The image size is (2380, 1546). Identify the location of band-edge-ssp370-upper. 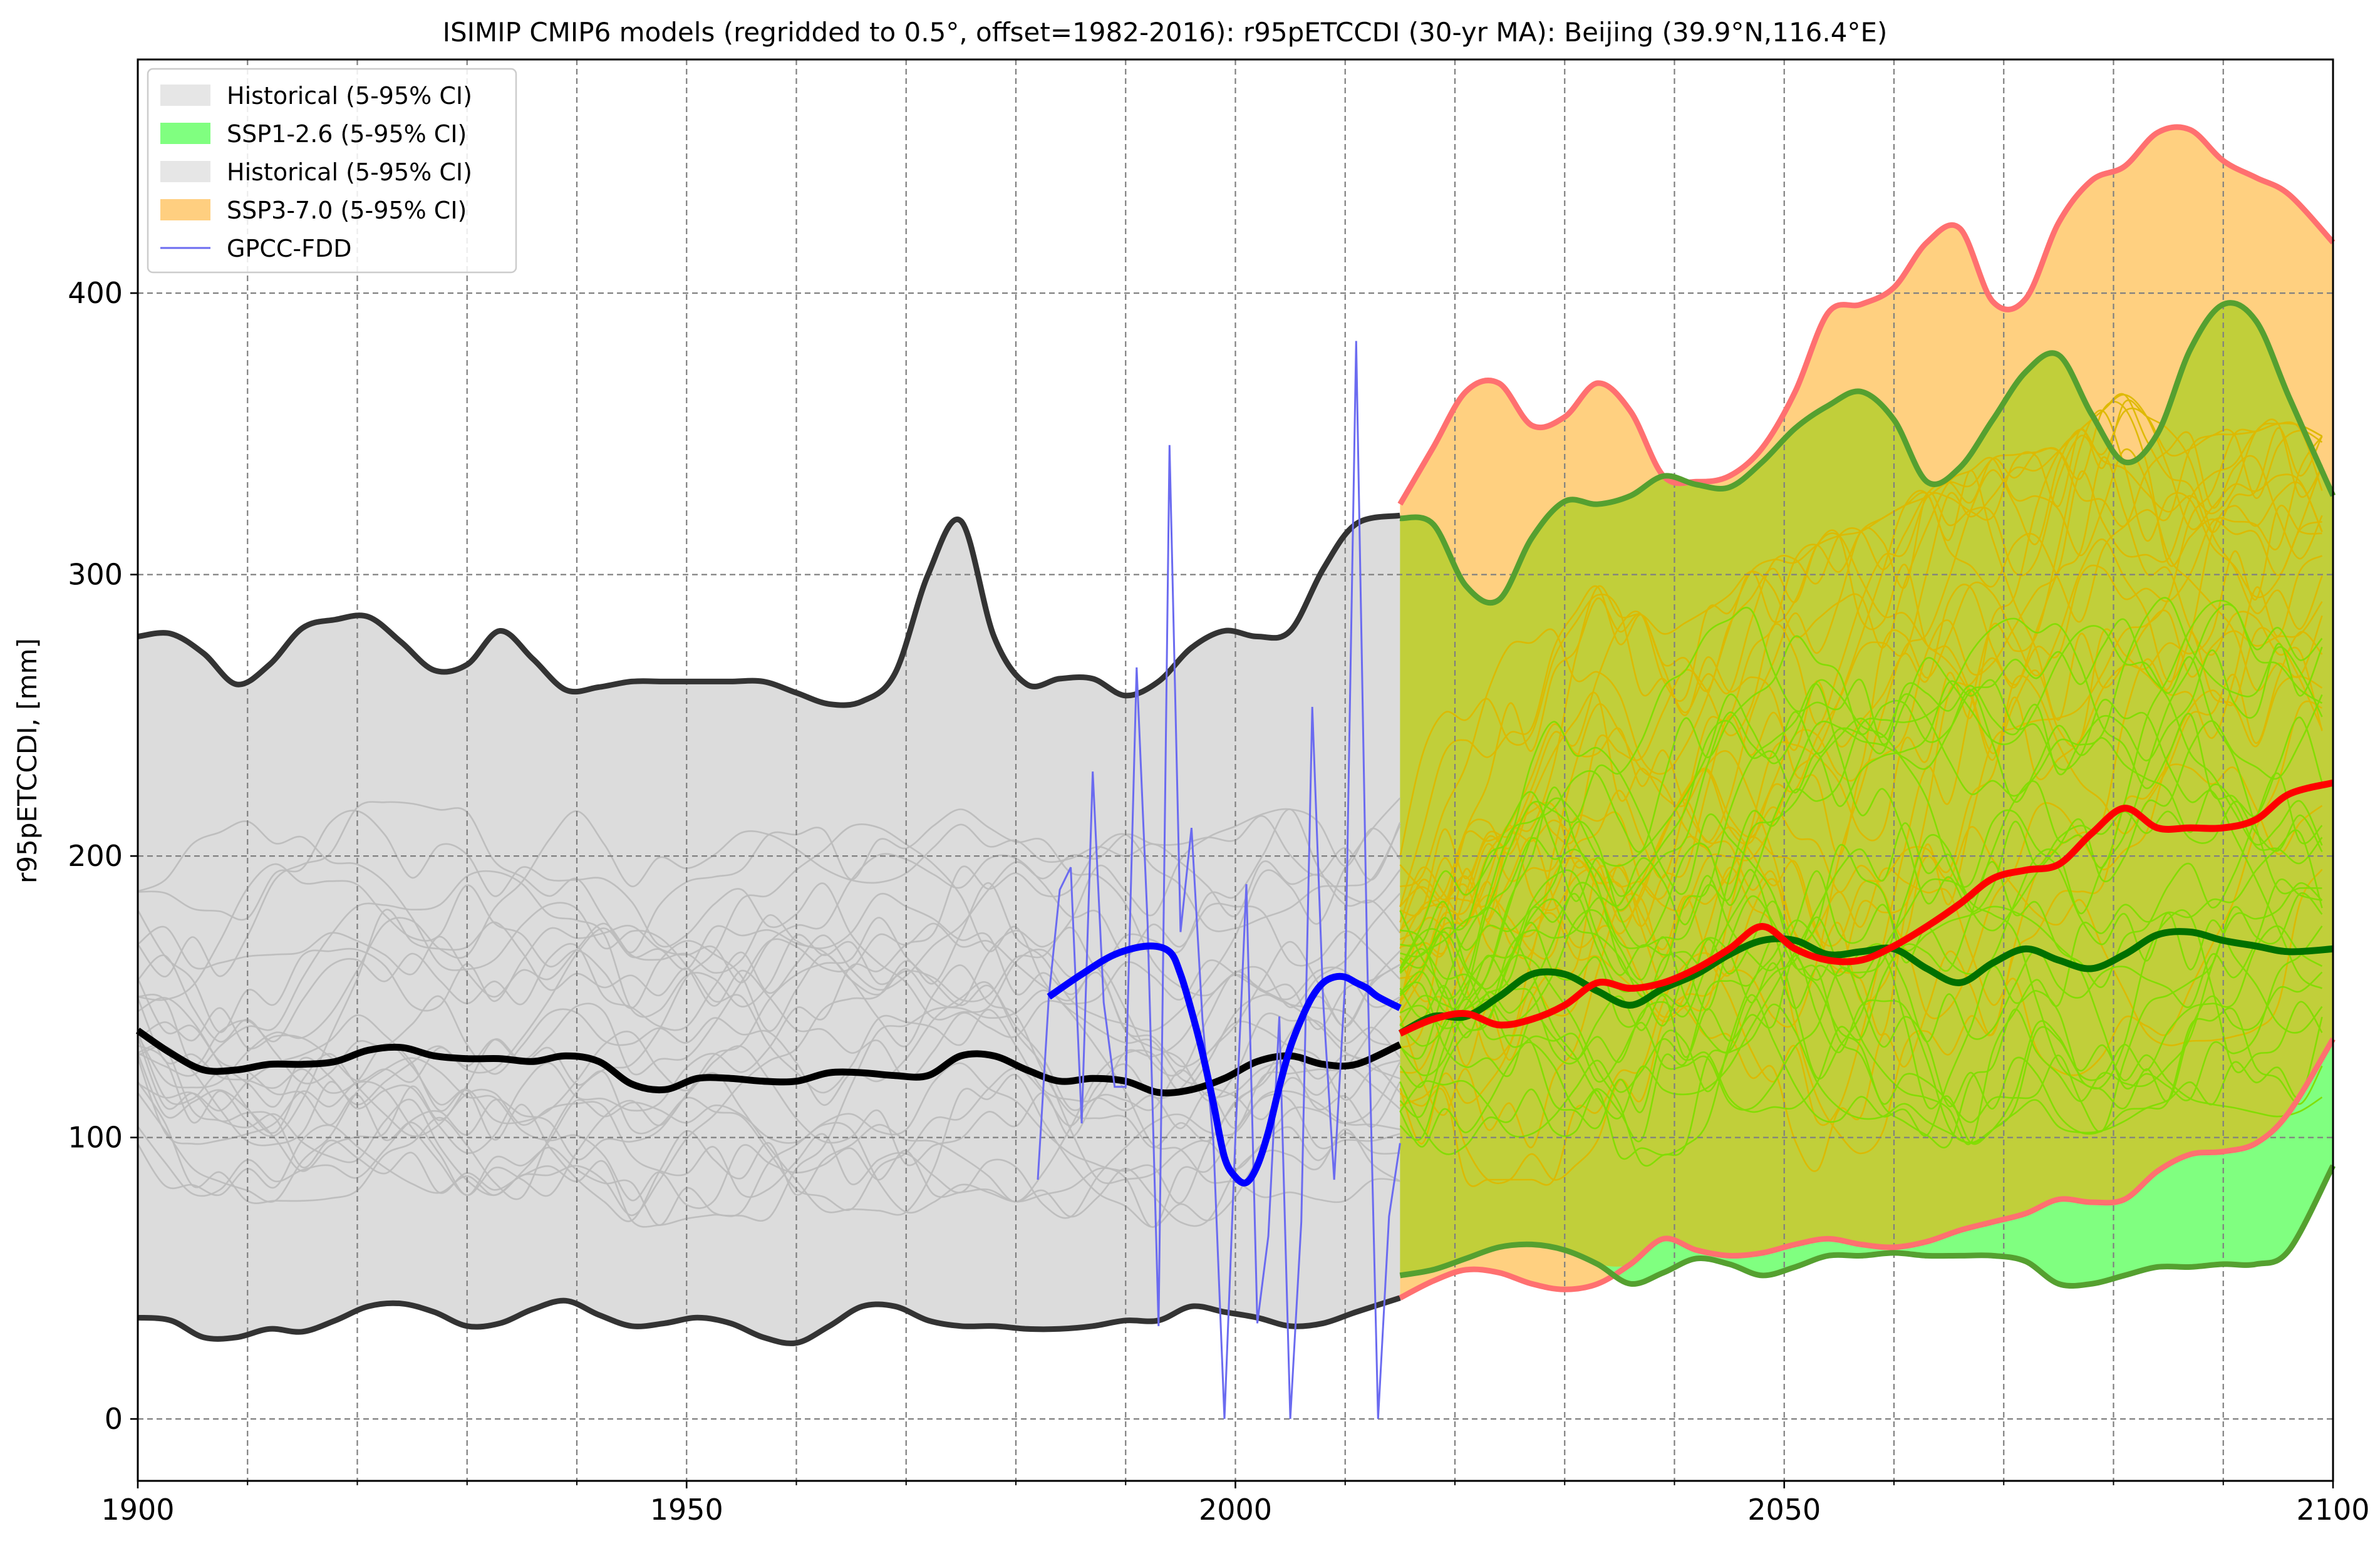
(1866, 315).